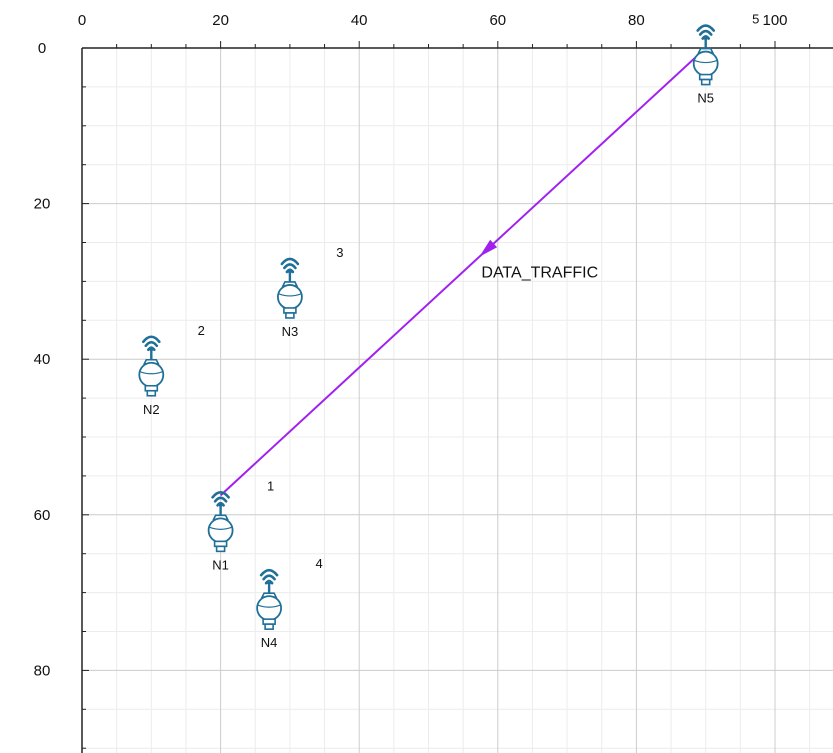  I want to click on y-tick-label: 40, so click(42, 359).